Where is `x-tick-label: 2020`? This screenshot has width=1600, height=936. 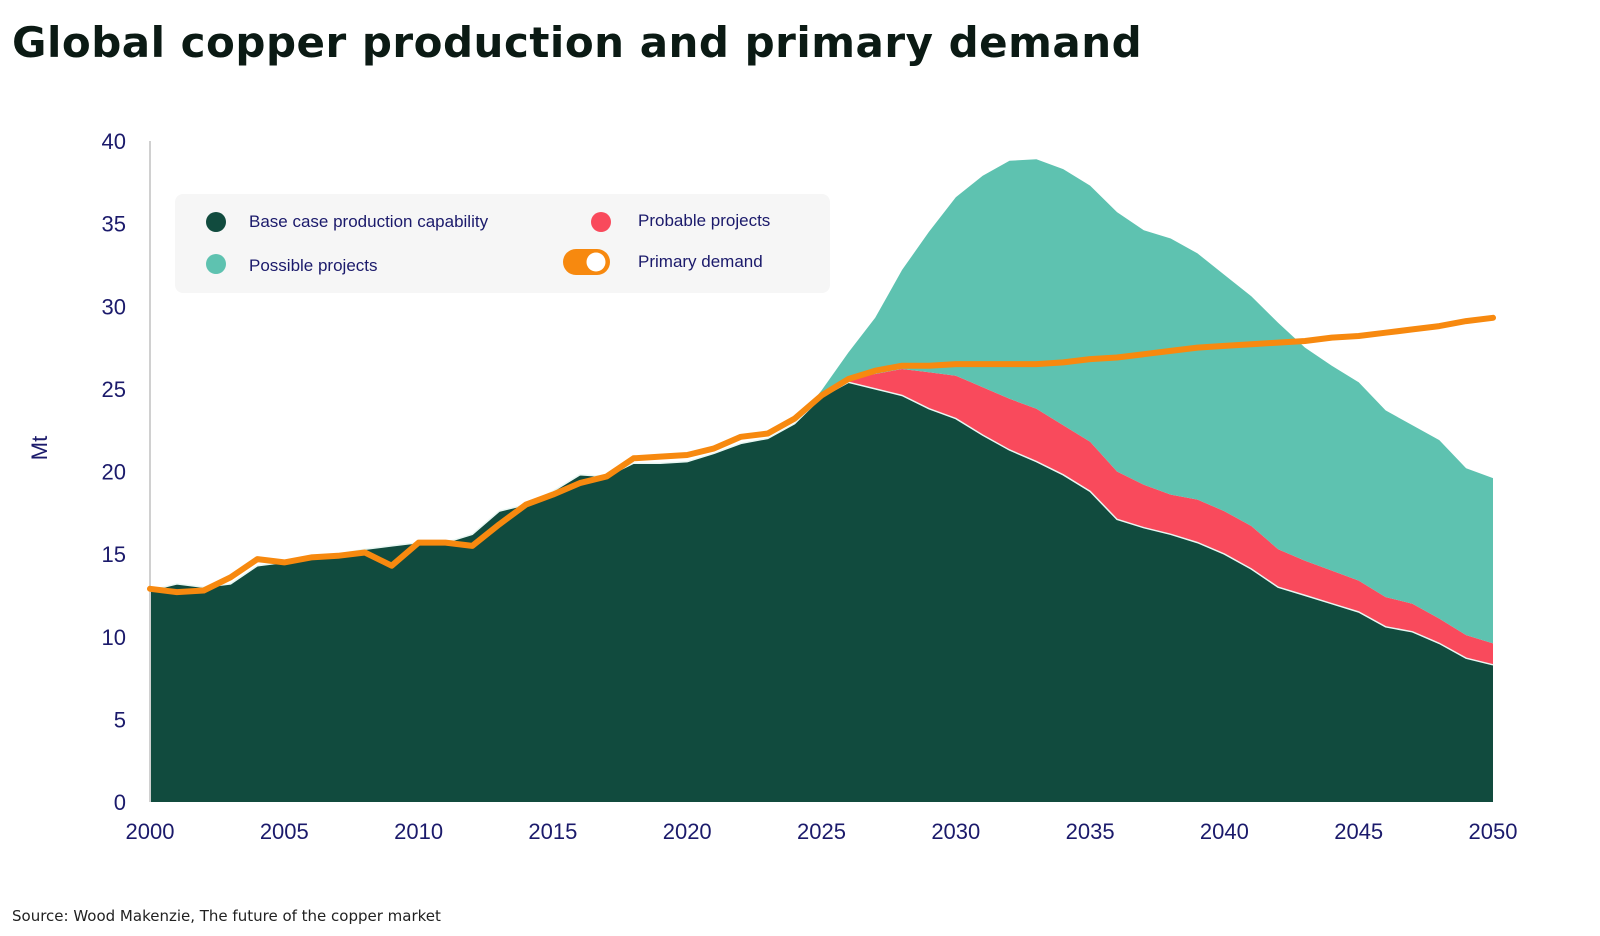
x-tick-label: 2020 is located at coordinates (687, 831).